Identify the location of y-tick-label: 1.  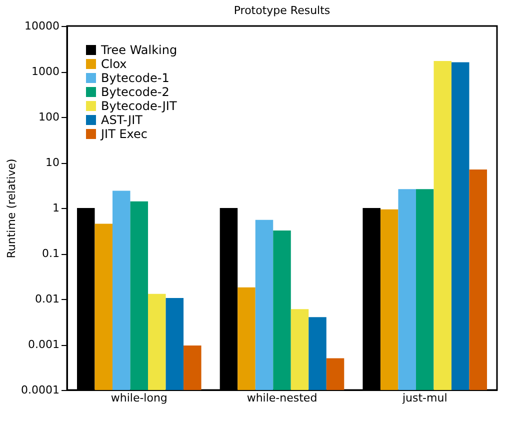
(56, 208).